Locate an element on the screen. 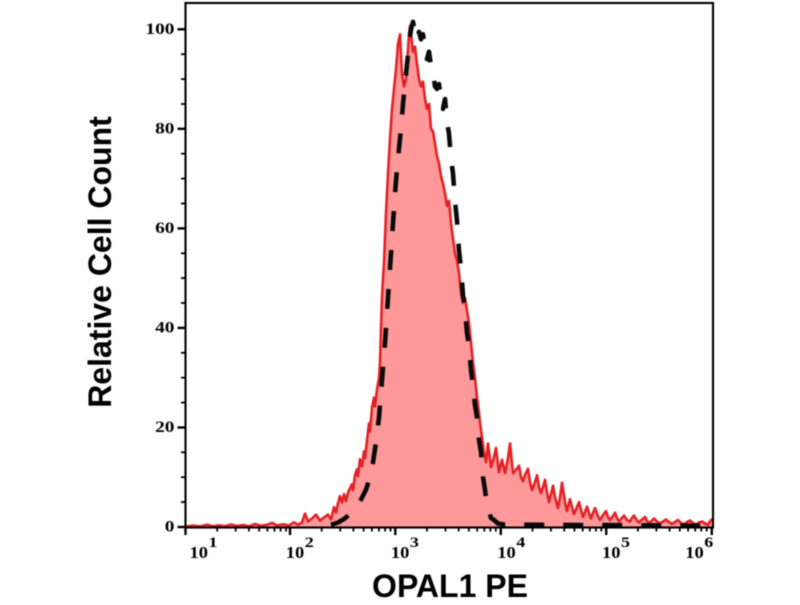  svg-text: 20 is located at coordinates (165, 427).